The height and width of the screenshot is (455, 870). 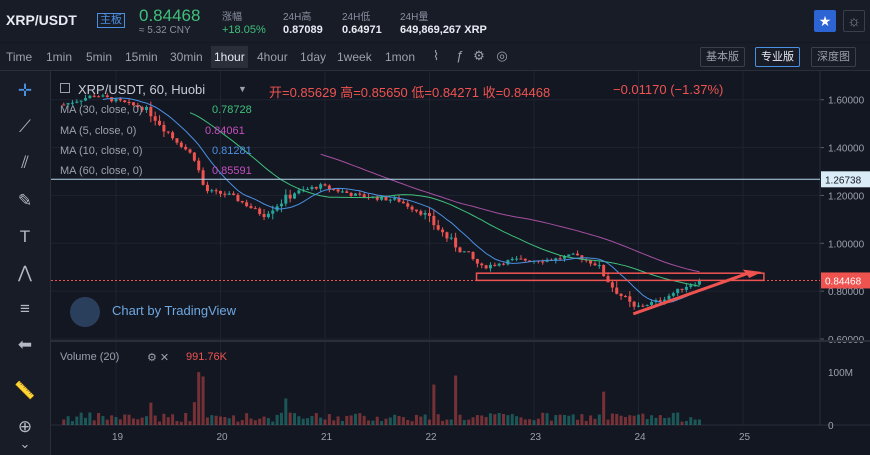 What do you see at coordinates (25, 344) in the screenshot?
I see `back-arrow-icon: ⬅` at bounding box center [25, 344].